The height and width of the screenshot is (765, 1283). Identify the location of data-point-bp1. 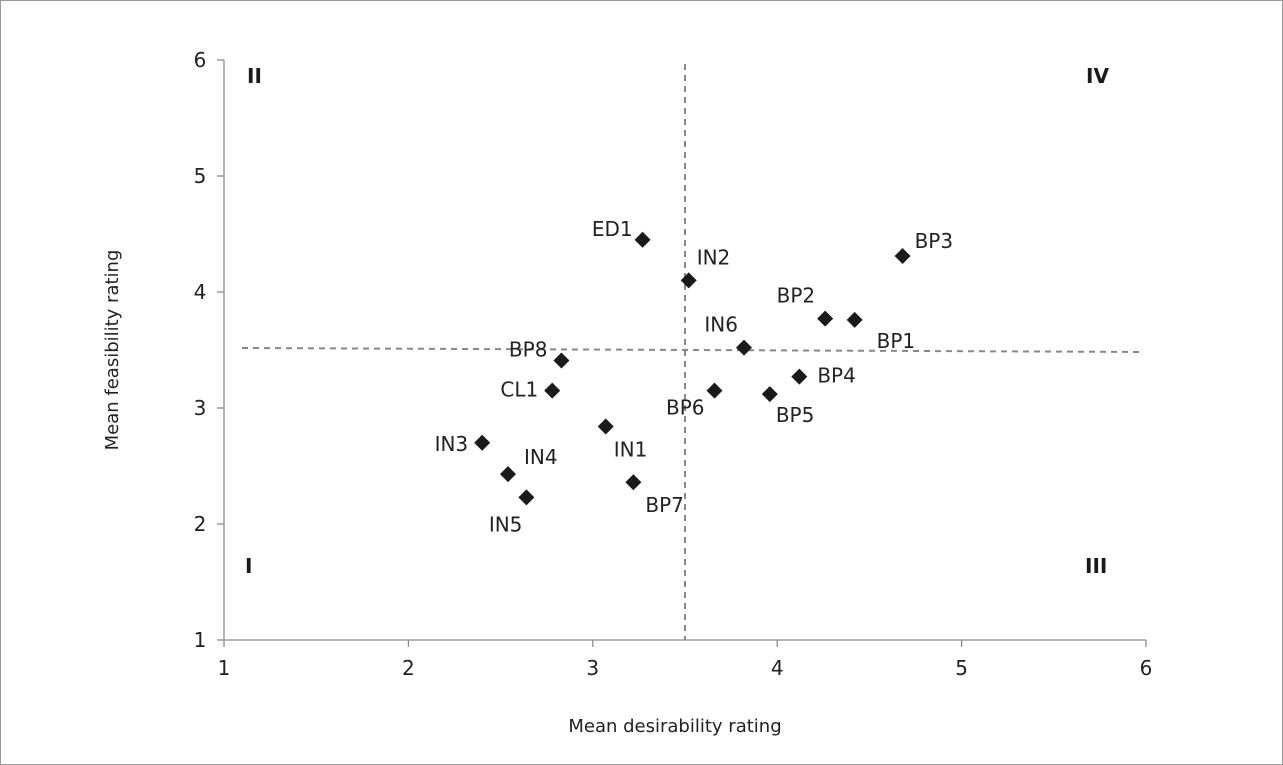
(854, 319).